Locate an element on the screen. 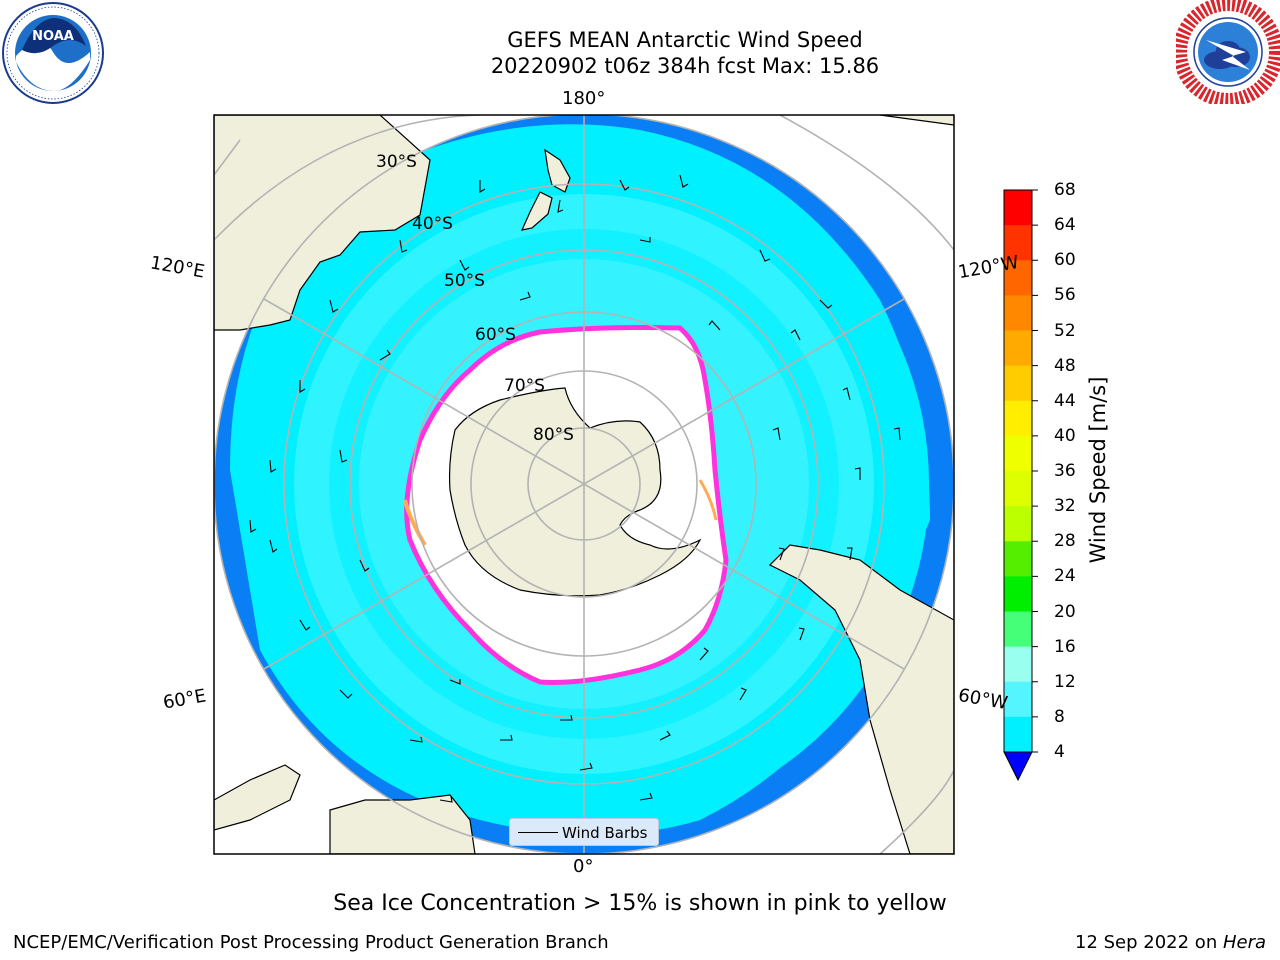  national-weather-service-logo is located at coordinates (1228, 52).